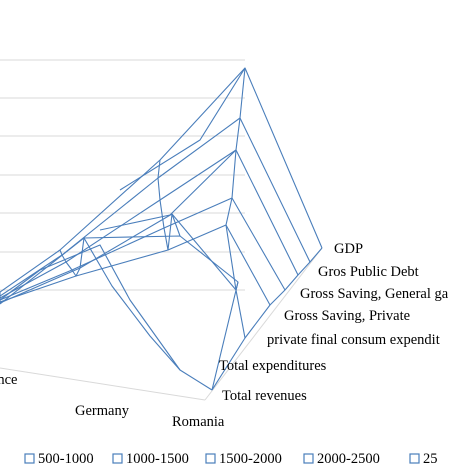 The width and height of the screenshot is (474, 474). I want to click on depth-tick-label: Gross Saving, Private, so click(347, 316).